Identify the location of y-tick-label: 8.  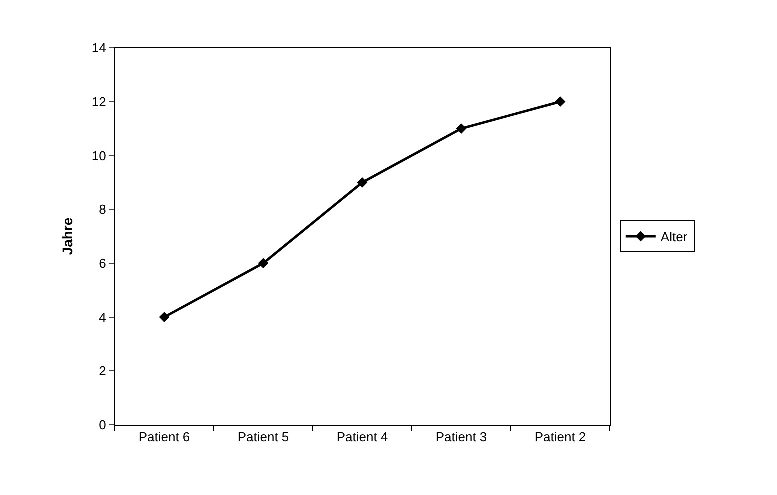
(102, 210).